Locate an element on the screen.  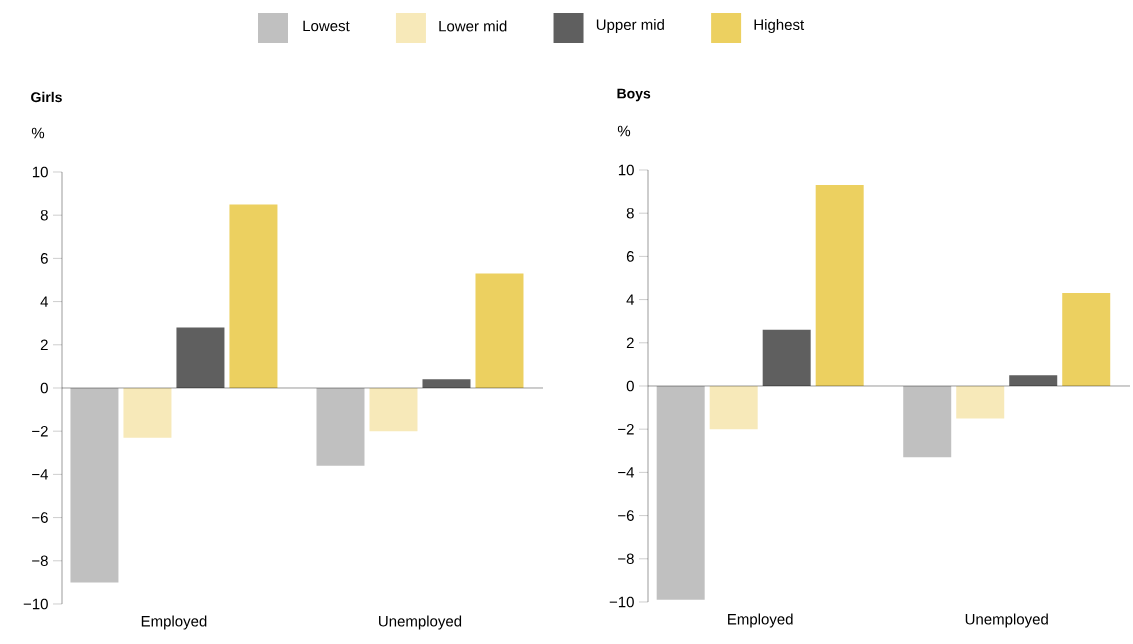
chart-title: Boys is located at coordinates (634, 95).